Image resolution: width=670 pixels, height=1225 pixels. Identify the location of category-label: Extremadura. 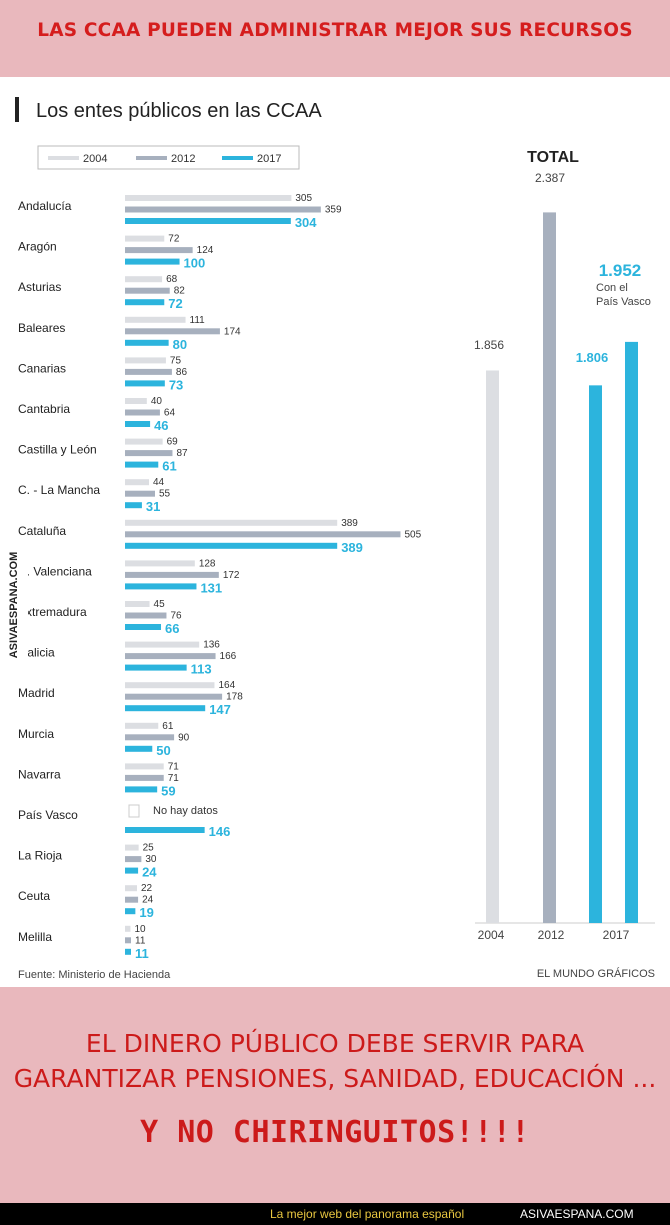
(52, 612).